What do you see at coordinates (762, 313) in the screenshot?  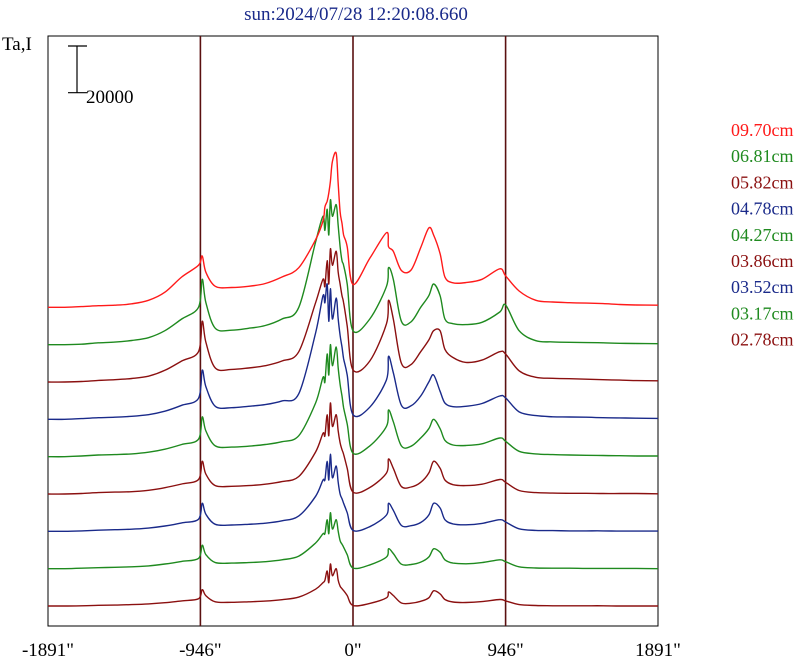 I see `legend-entry: 03.17cm` at bounding box center [762, 313].